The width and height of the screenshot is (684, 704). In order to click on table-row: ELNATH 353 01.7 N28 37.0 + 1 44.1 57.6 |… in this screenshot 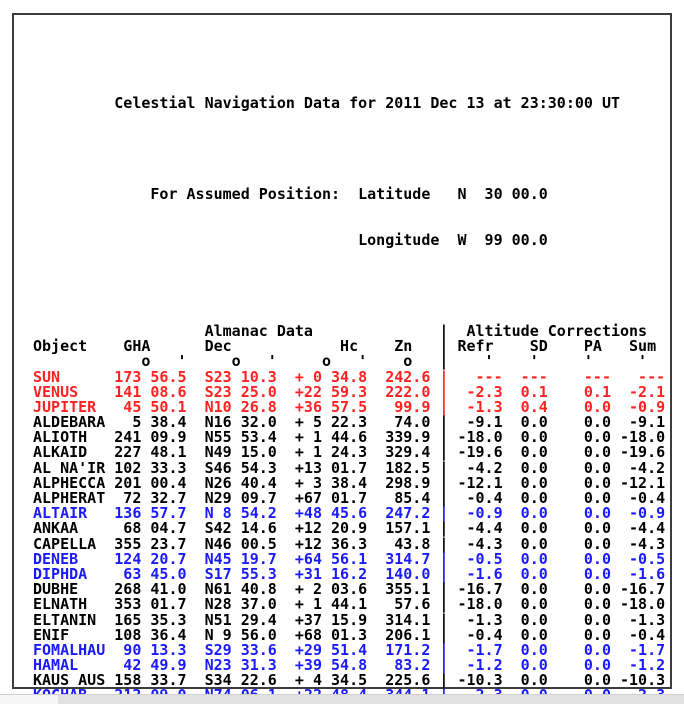, I will do `click(349, 604)`.